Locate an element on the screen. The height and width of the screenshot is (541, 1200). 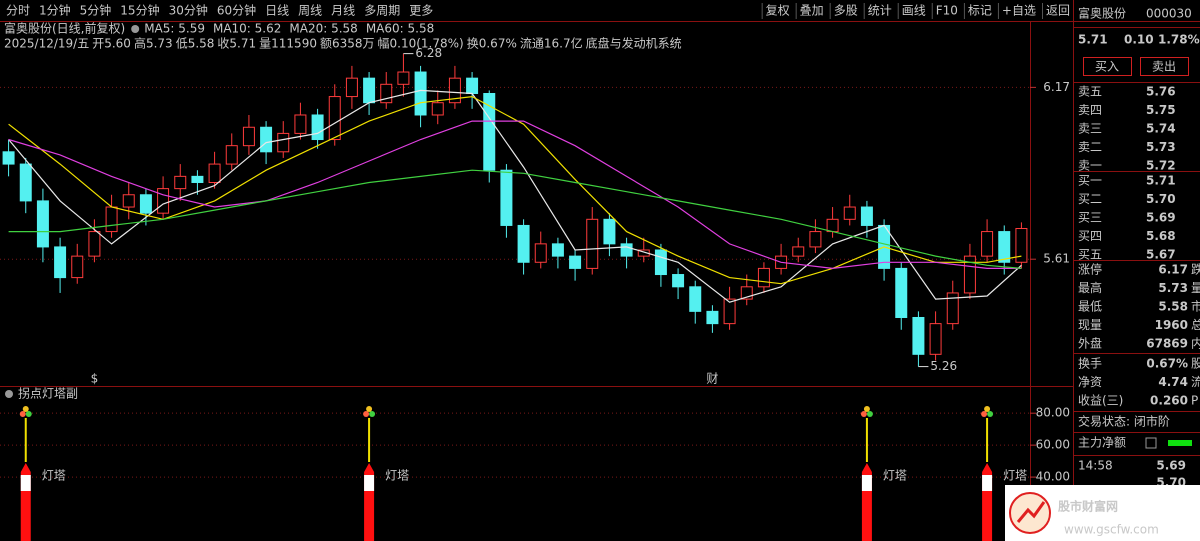
period-tab: 15分钟 is located at coordinates (139, 10).